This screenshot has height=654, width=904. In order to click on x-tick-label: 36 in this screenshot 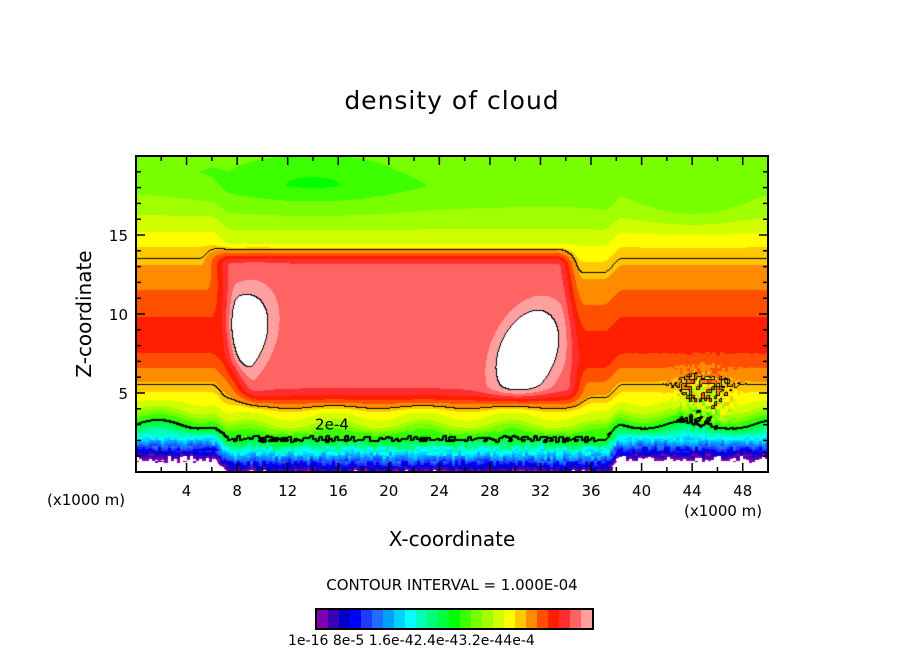, I will do `click(590, 491)`.